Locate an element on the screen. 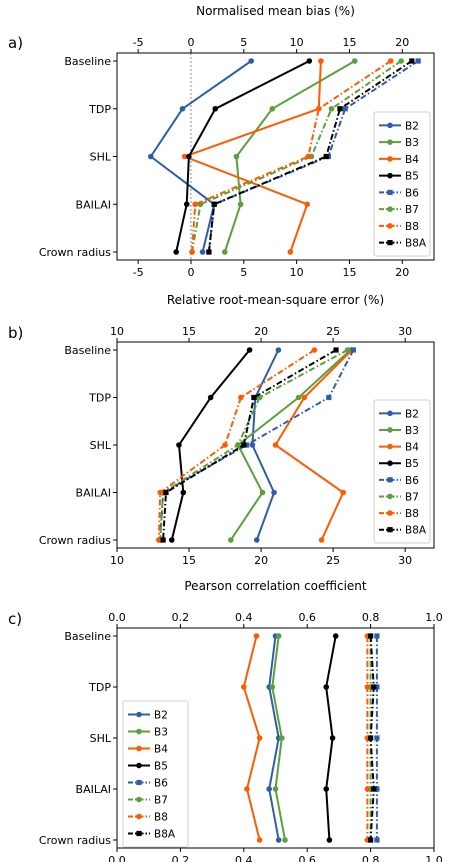 This screenshot has height=862, width=450. series-line-b3 is located at coordinates (289, 156).